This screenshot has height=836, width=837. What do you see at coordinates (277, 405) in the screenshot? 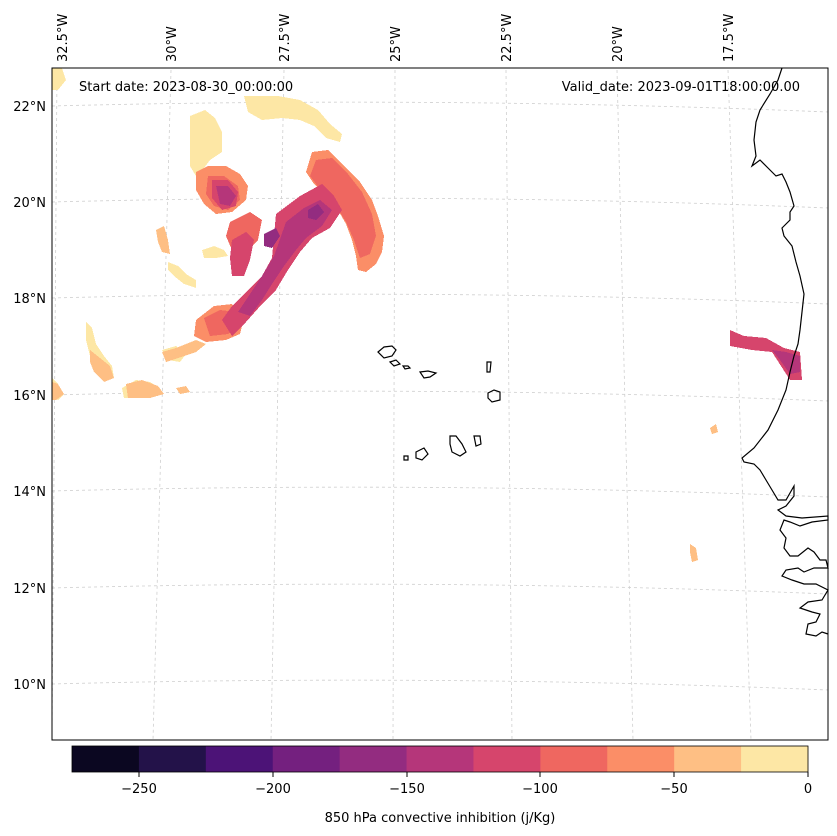
I see `meridian-27-5w` at bounding box center [277, 405].